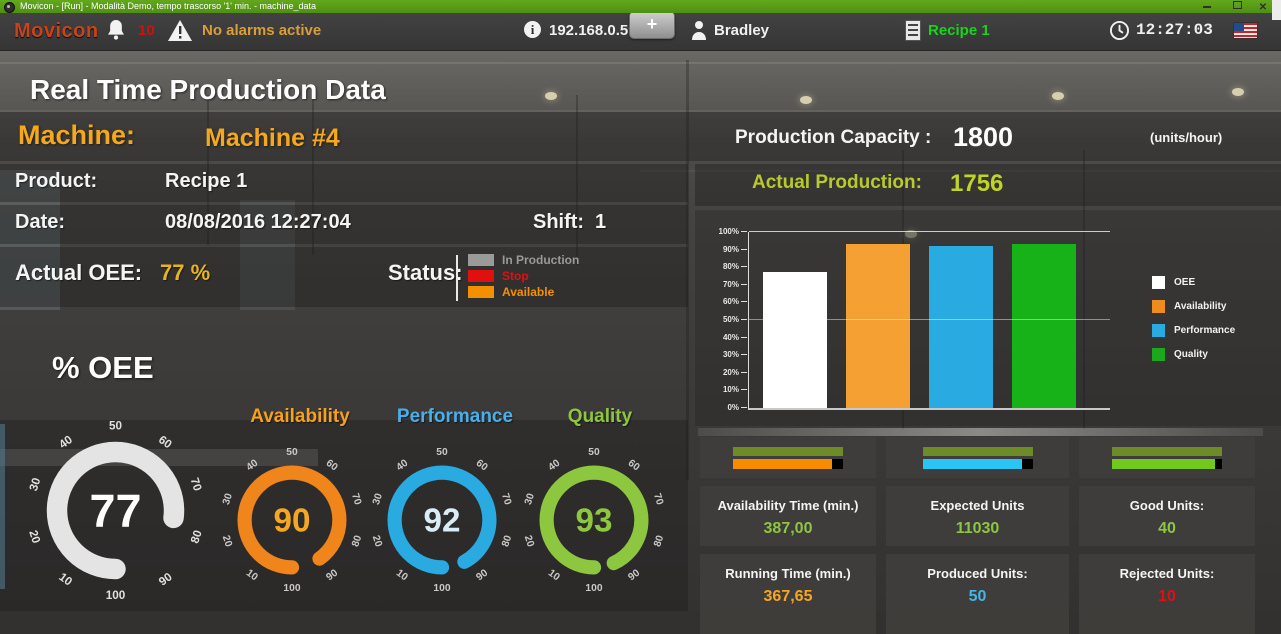 This screenshot has width=1281, height=634. I want to click on clock-icon, so click(1119, 30).